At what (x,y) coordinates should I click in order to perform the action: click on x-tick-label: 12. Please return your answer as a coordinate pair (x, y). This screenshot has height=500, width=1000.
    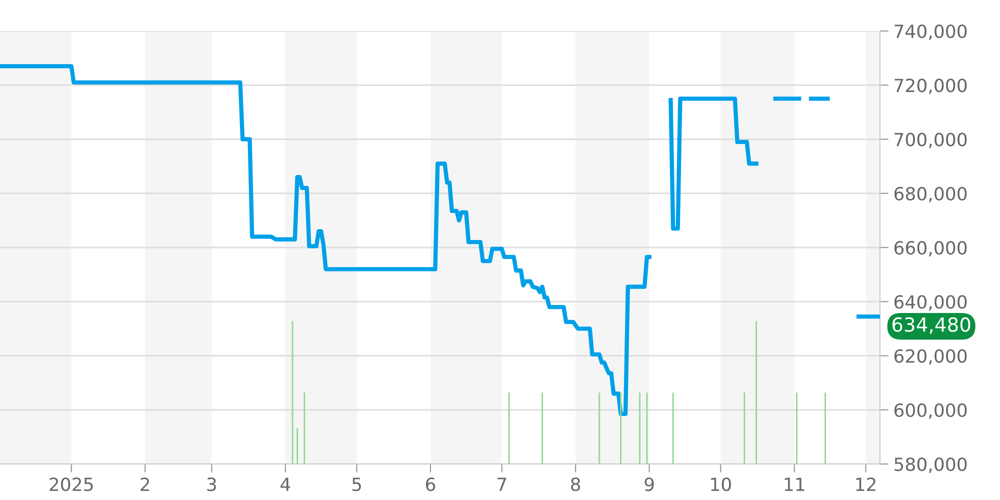
    Looking at the image, I should click on (866, 484).